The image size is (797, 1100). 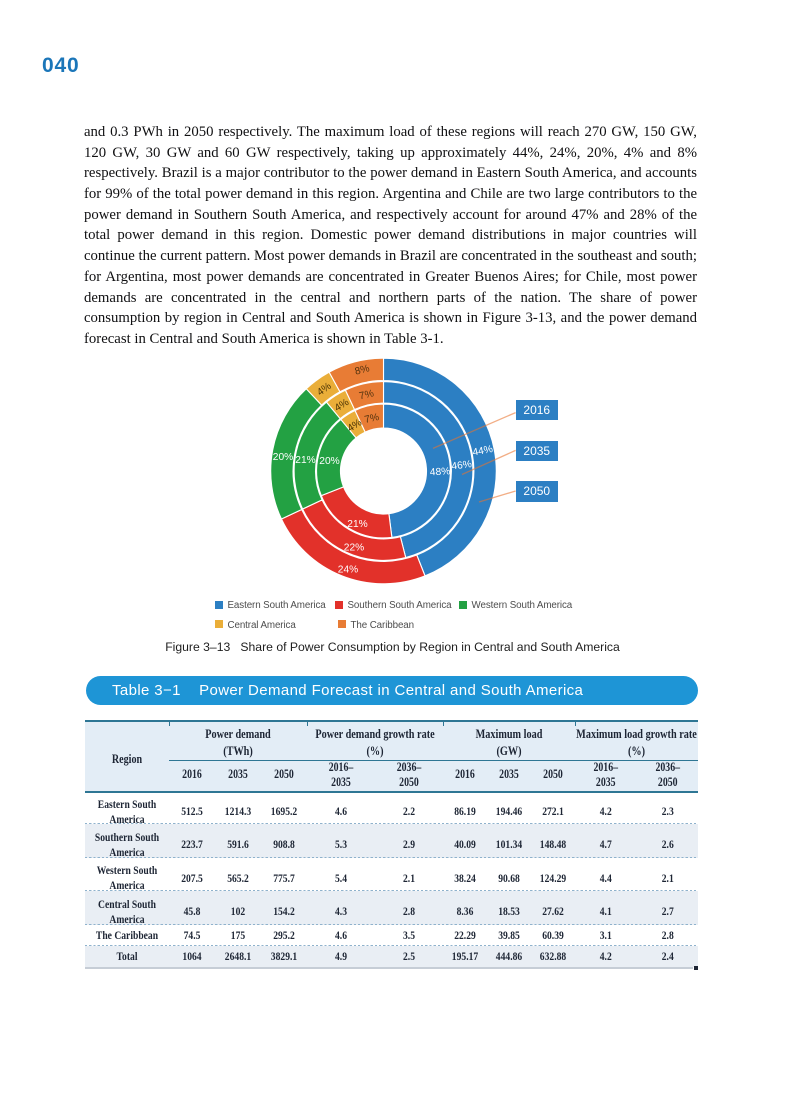 I want to click on svg-text: 48%, so click(x=440, y=472).